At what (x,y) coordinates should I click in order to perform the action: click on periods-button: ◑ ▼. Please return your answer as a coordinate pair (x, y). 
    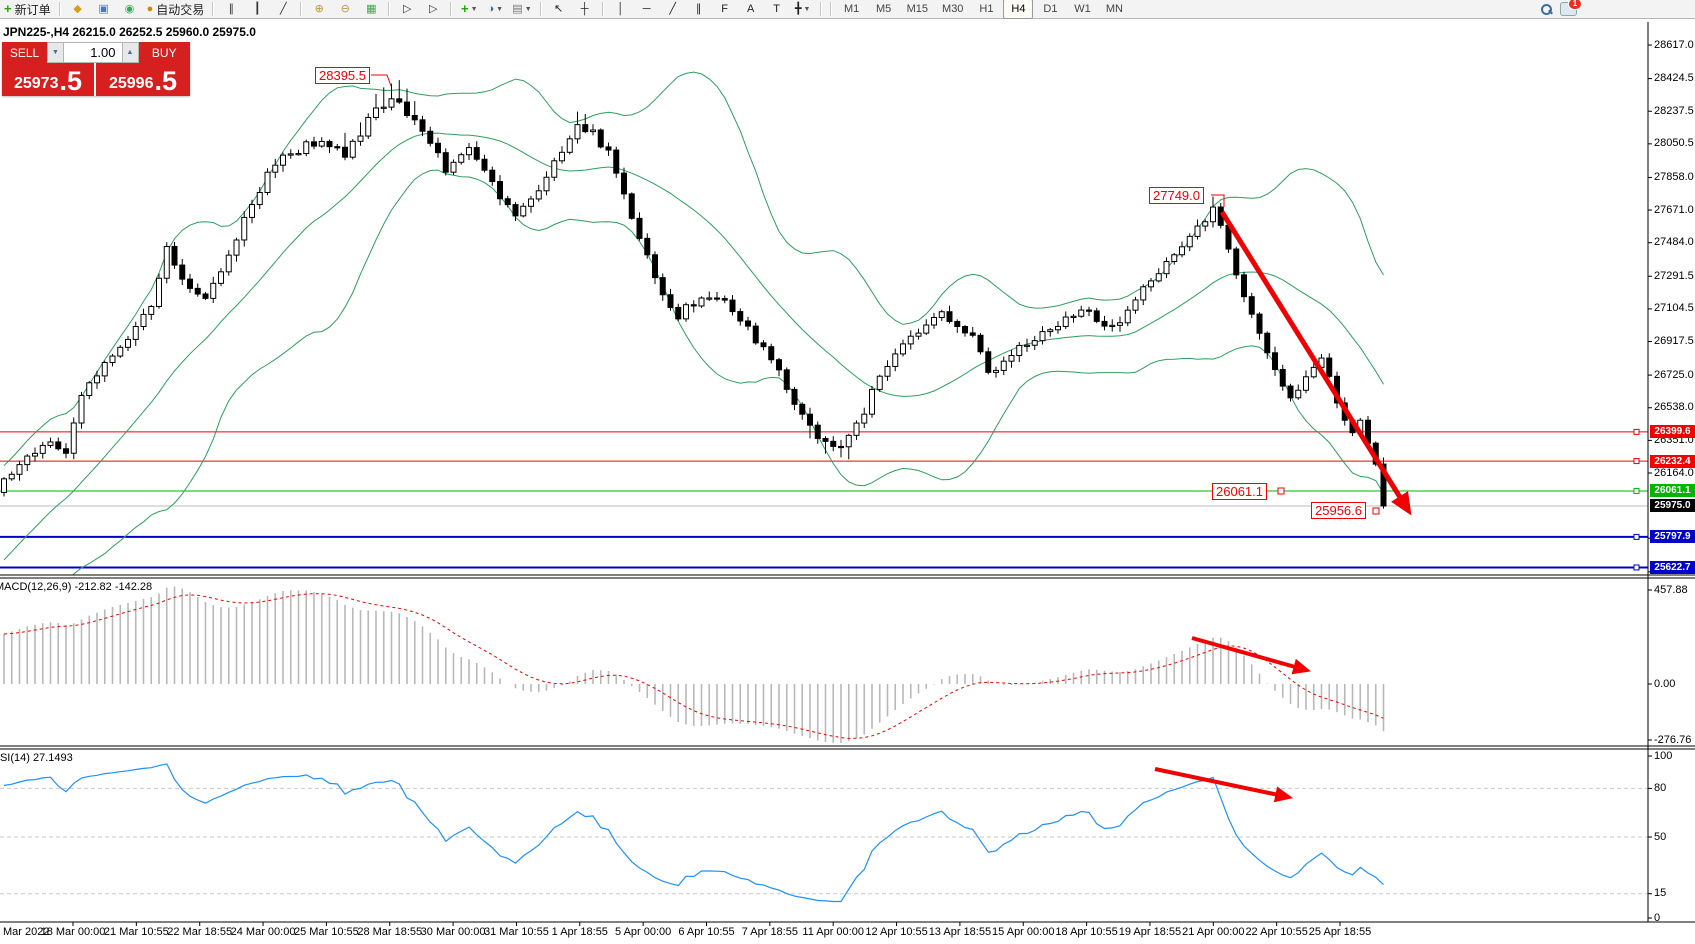
    Looking at the image, I should click on (495, 9).